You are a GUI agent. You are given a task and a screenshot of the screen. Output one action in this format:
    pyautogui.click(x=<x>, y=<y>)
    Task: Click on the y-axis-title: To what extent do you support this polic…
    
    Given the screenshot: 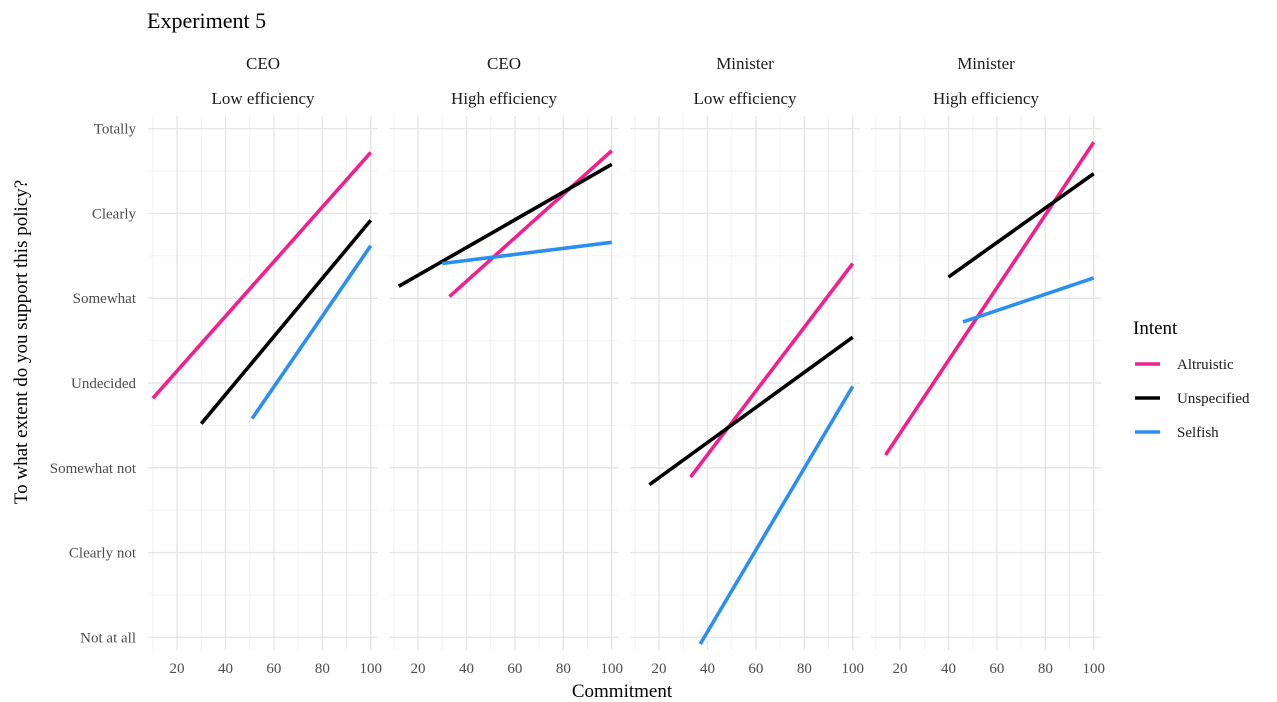 What is the action you would take?
    pyautogui.click(x=21, y=342)
    